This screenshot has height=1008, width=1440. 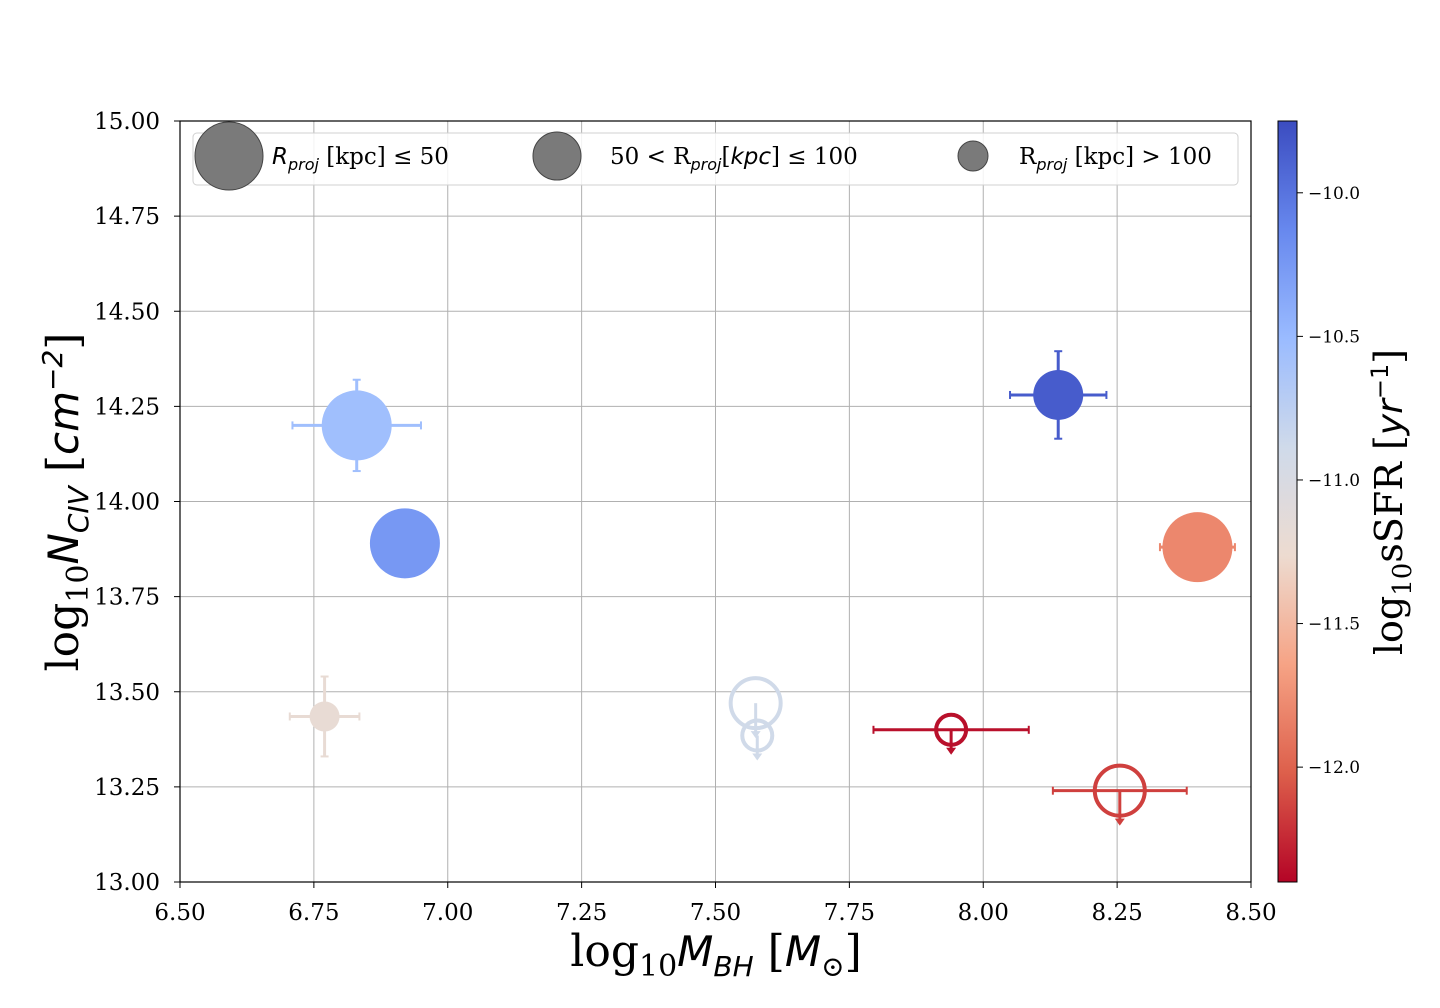 I want to click on legend-label-large: Rproj [kpc] ≤ 50, so click(x=360, y=159).